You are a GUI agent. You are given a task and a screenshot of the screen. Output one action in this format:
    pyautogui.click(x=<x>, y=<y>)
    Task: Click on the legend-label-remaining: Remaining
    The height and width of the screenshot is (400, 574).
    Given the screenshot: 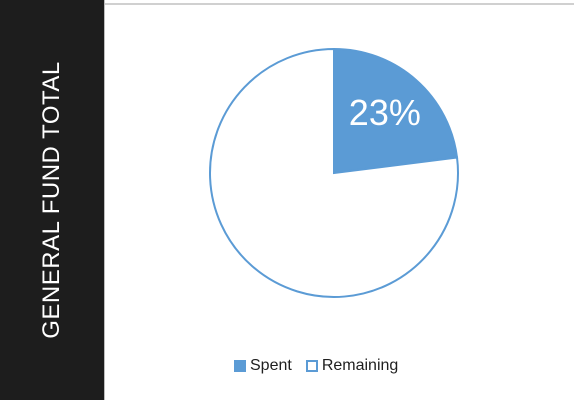 What is the action you would take?
    pyautogui.click(x=360, y=365)
    